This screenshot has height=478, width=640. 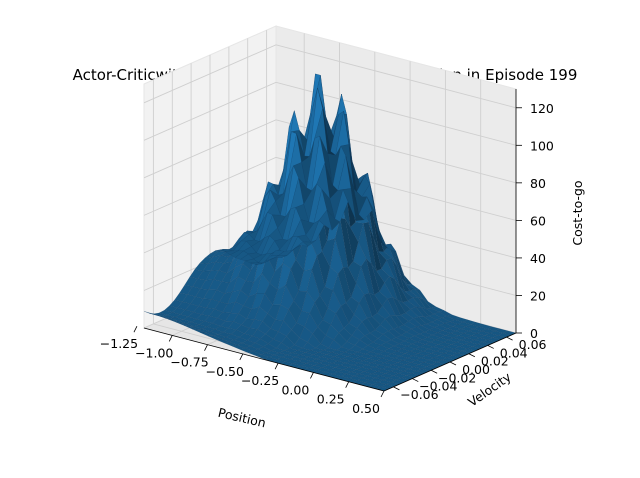 I want to click on y-tick-label: −0.02, so click(x=457, y=377).